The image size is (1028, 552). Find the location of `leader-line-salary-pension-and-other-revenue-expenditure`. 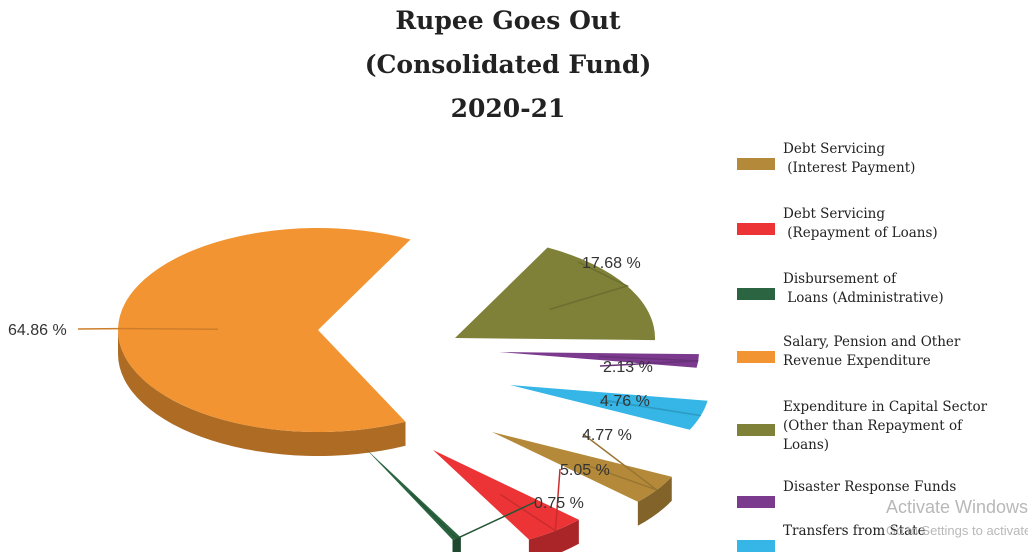

leader-line-salary-pension-and-other-revenue-expenditure is located at coordinates (148, 329).